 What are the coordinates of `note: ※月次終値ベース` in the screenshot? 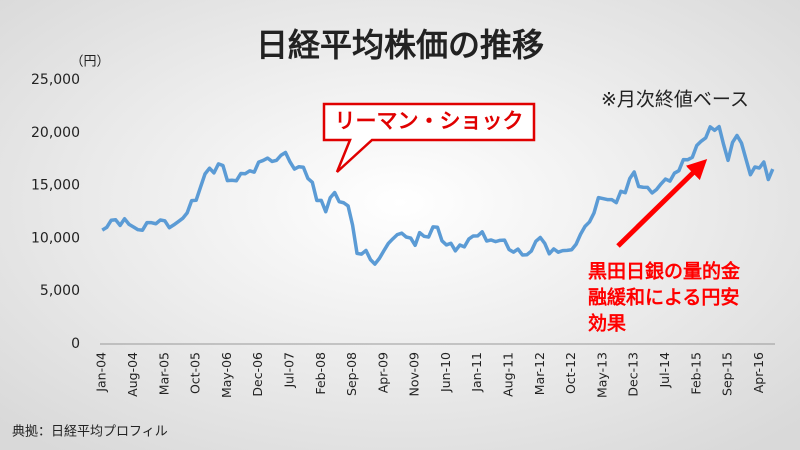 It's located at (675, 100).